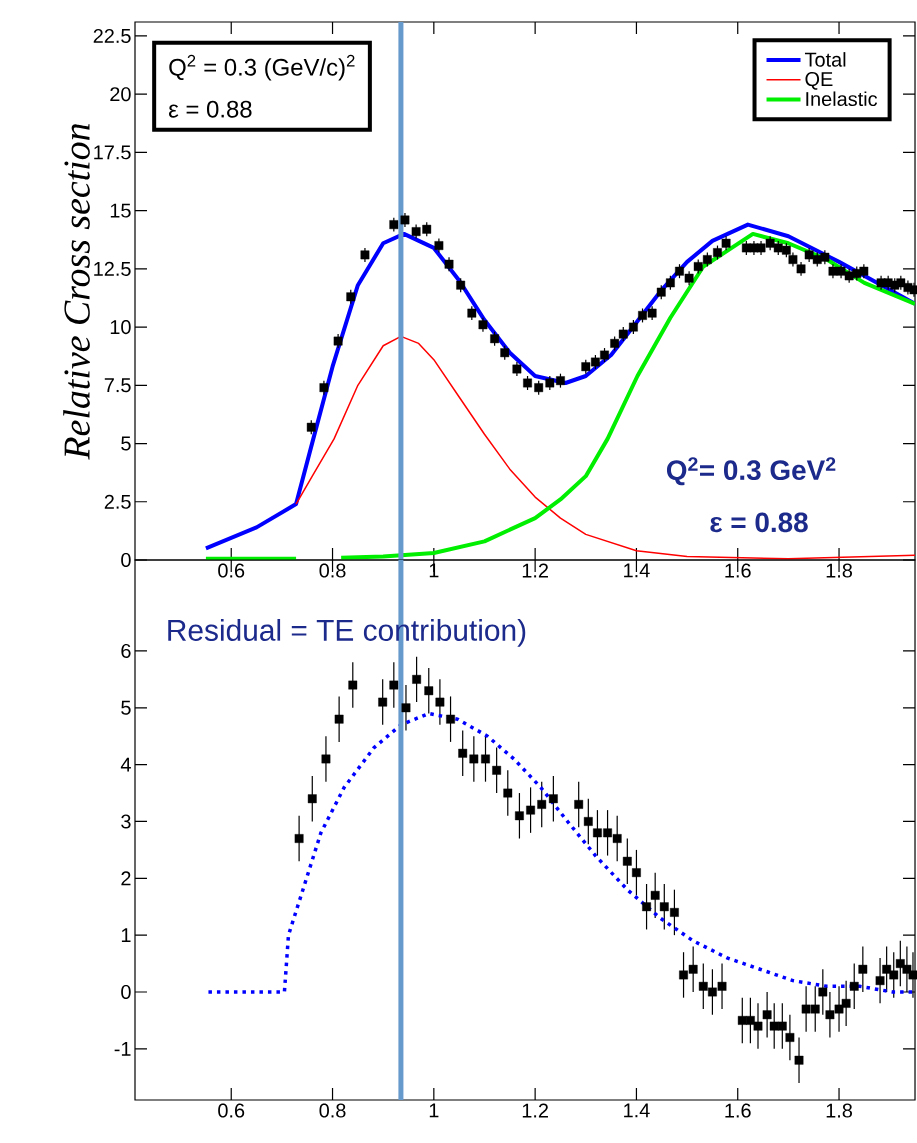  What do you see at coordinates (126, 650) in the screenshot?
I see `y-tick-label: 6` at bounding box center [126, 650].